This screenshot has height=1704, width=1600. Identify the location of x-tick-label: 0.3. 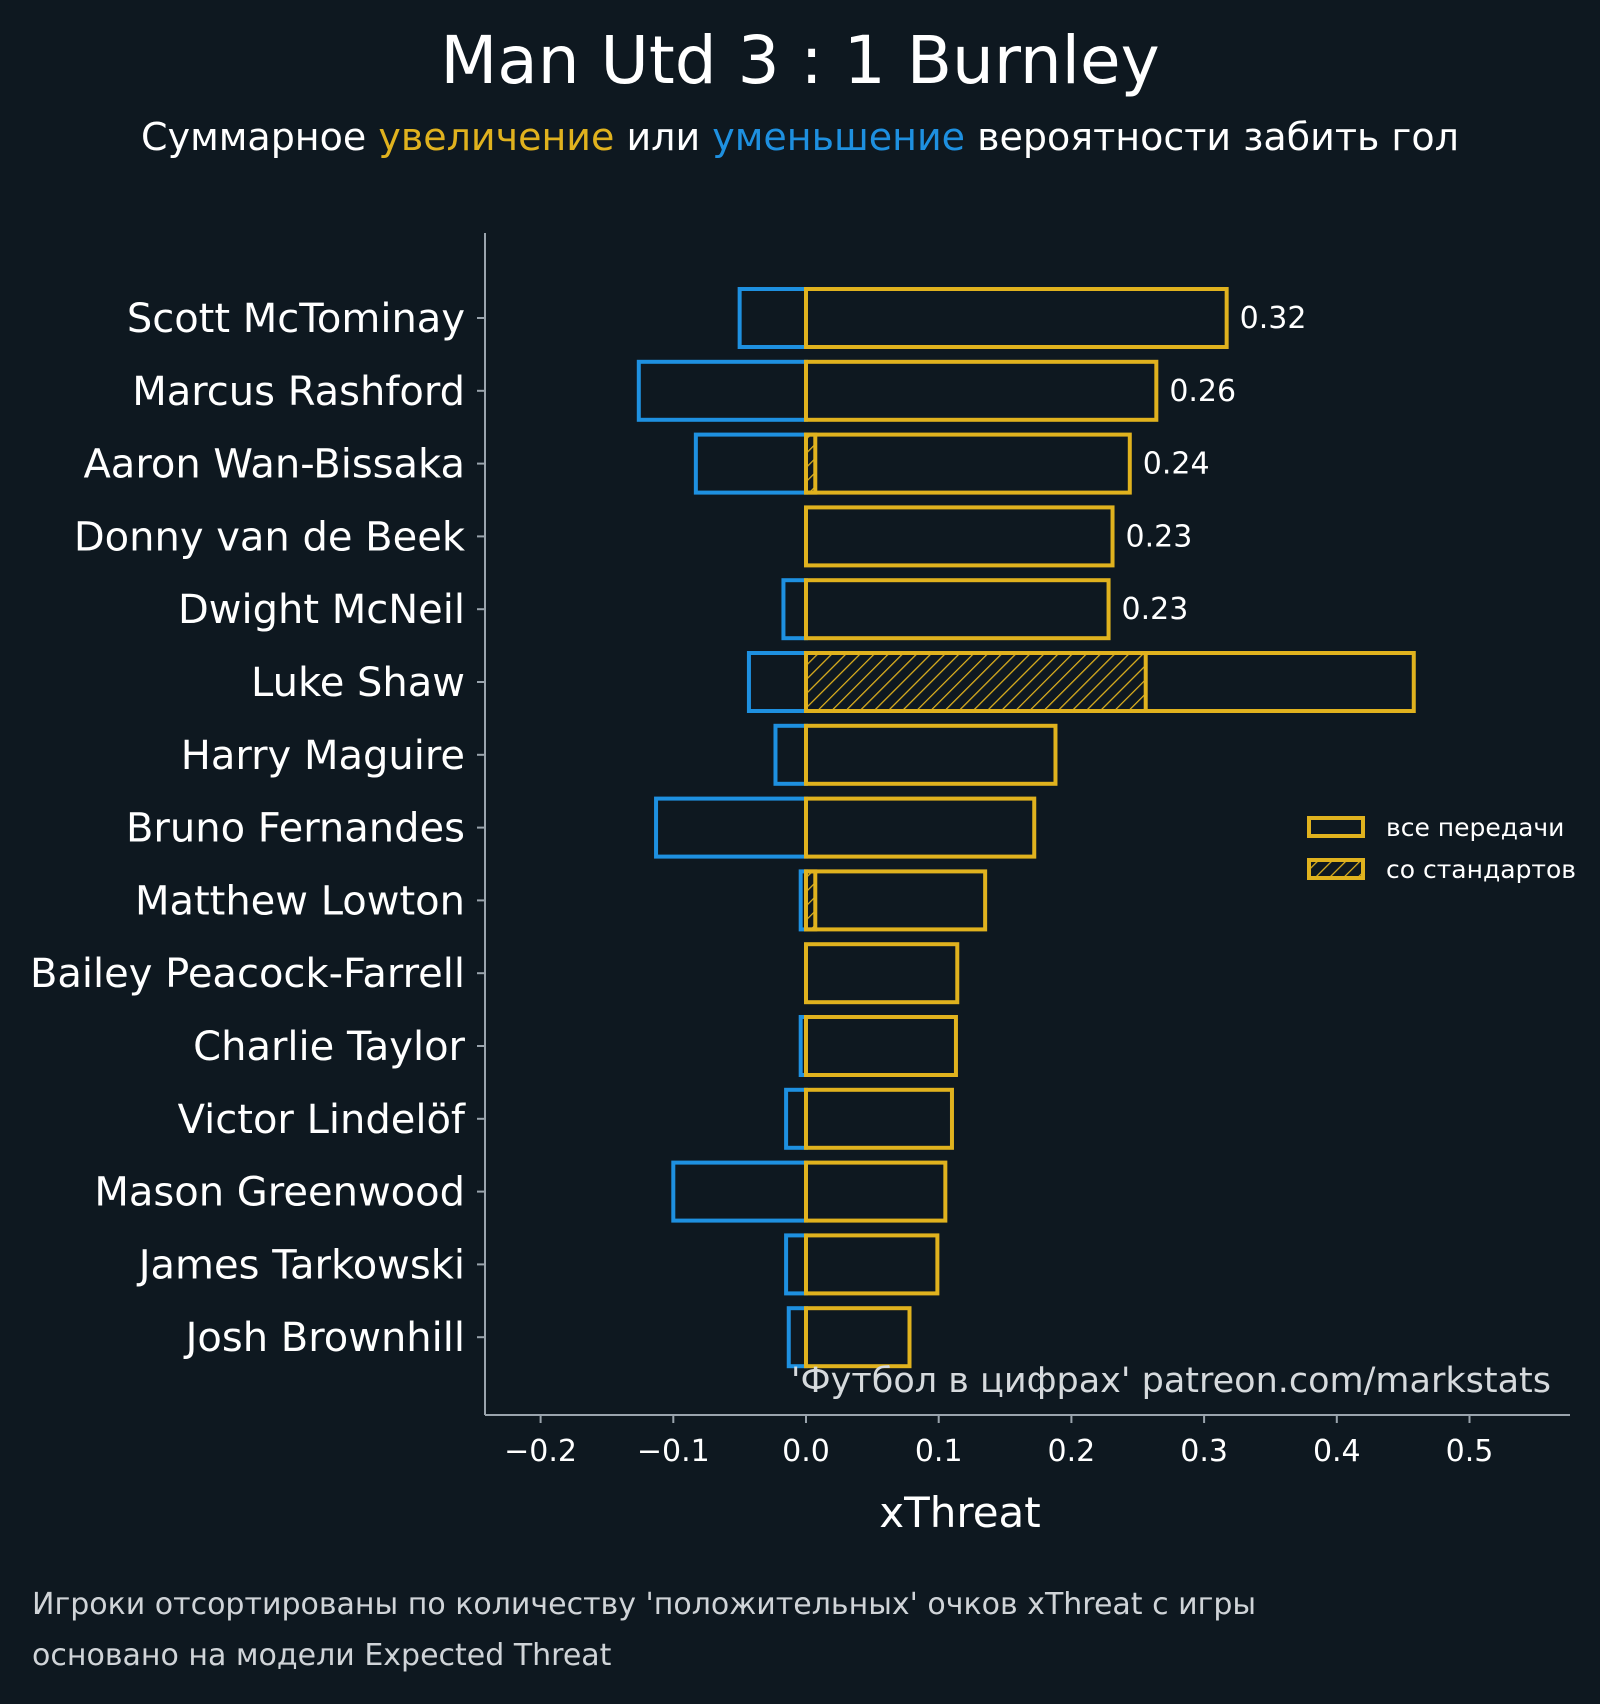
(1204, 1451).